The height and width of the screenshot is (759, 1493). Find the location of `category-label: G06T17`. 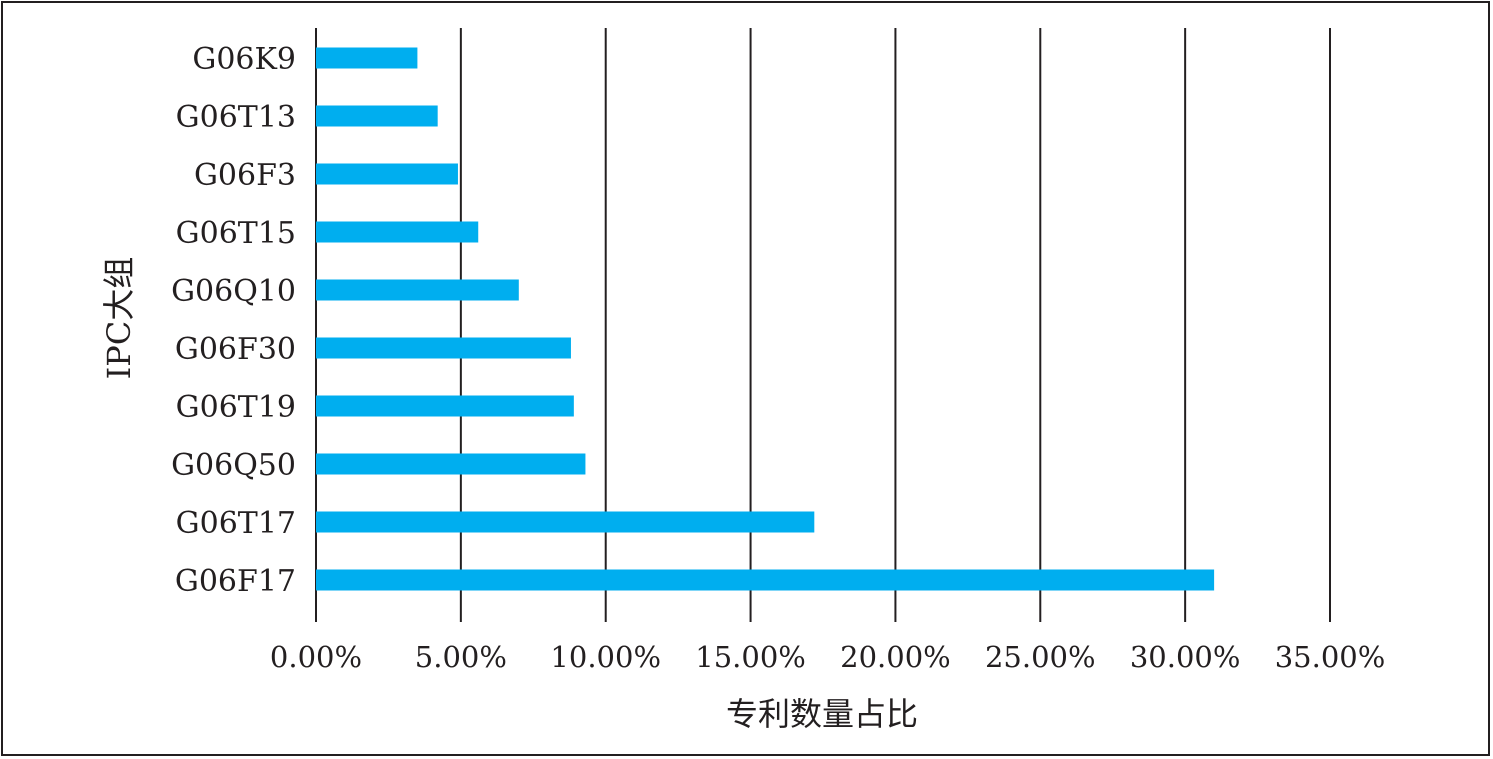

category-label: G06T17 is located at coordinates (236, 523).